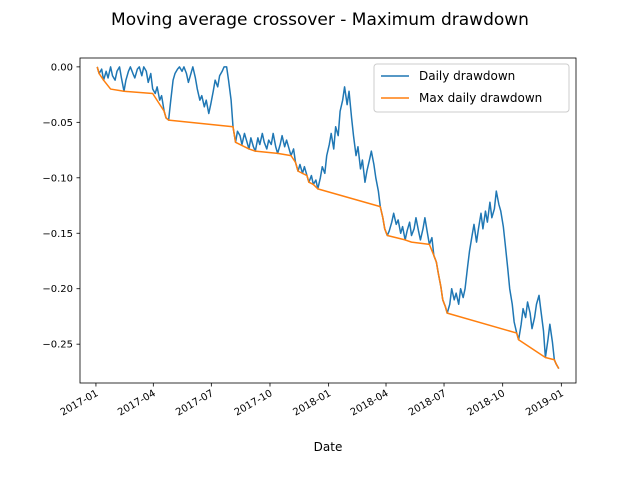  I want to click on x-tick-label: 2018-04, so click(370, 403).